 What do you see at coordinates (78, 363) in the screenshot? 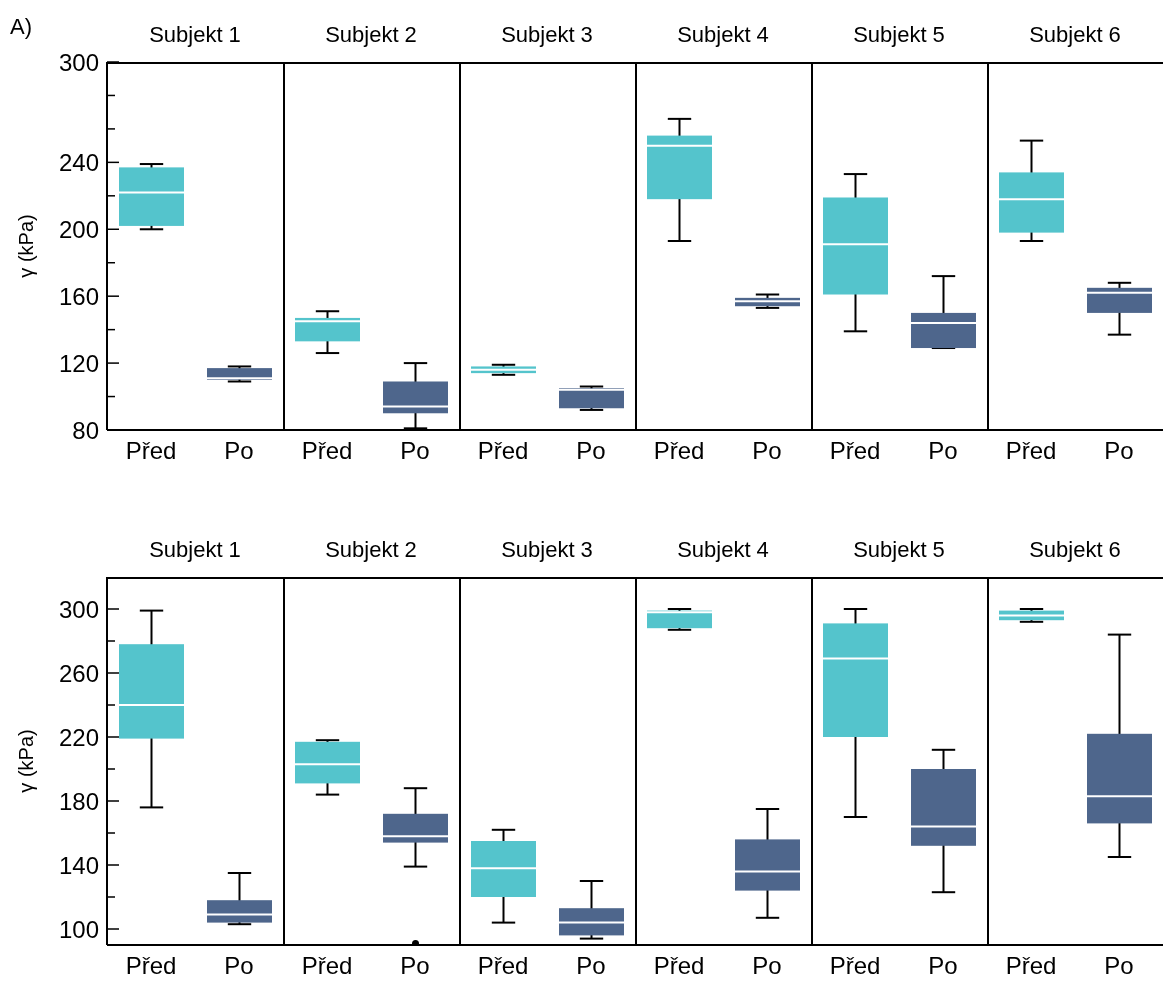
I see `y-tick-label: 120` at bounding box center [78, 363].